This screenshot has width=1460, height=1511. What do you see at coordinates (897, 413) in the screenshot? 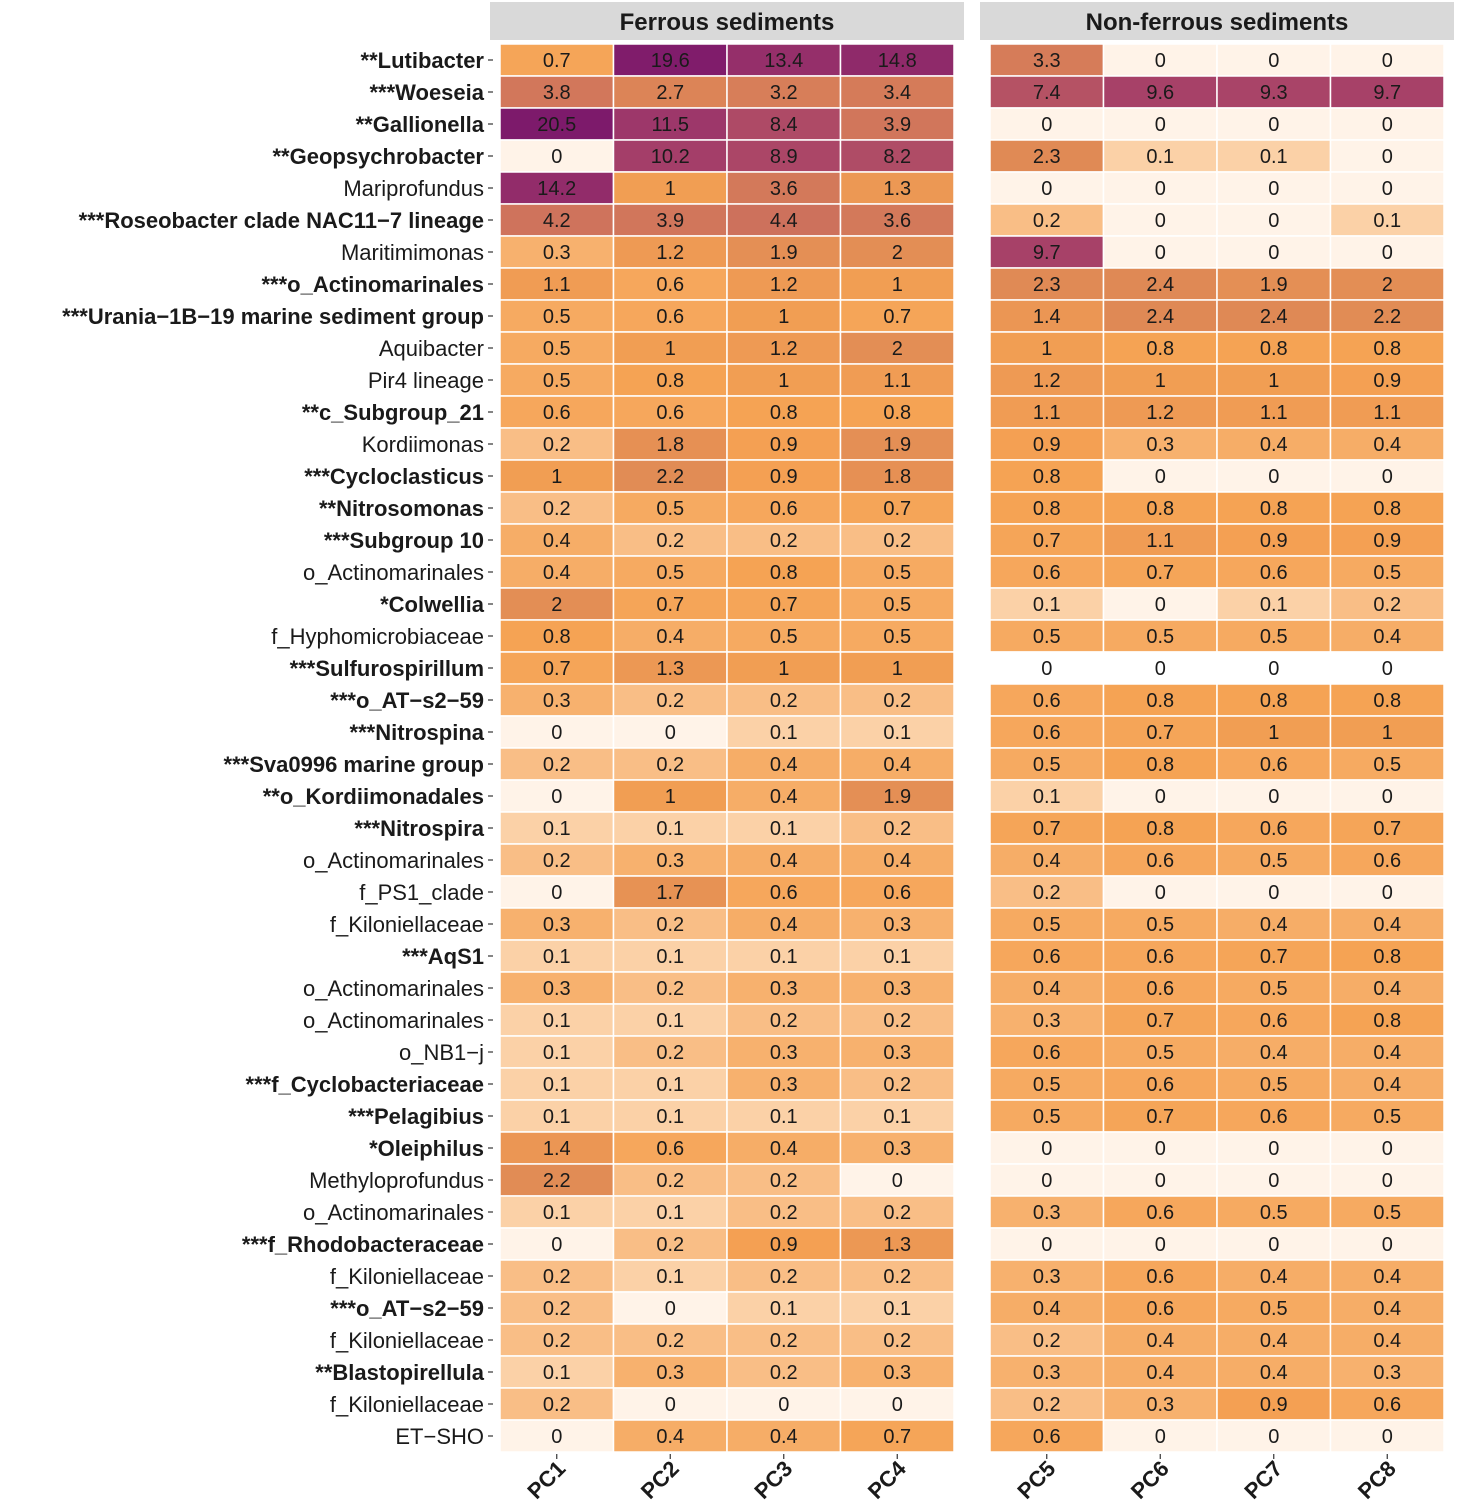
I see `cell-value: 0.8` at bounding box center [897, 413].